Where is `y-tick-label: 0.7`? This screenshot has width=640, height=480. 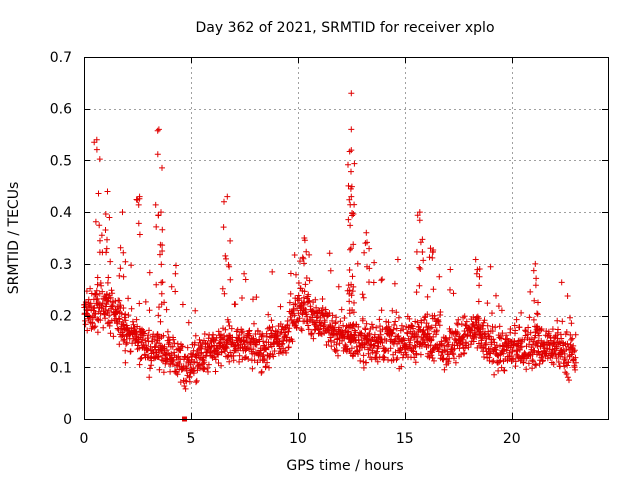 y-tick-label: 0.7 is located at coordinates (61, 58).